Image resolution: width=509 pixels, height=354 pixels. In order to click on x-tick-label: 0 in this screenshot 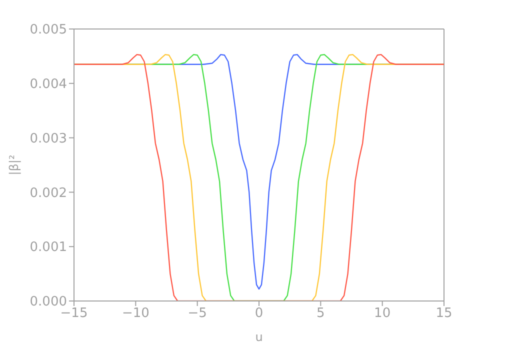, I will do `click(259, 314)`.